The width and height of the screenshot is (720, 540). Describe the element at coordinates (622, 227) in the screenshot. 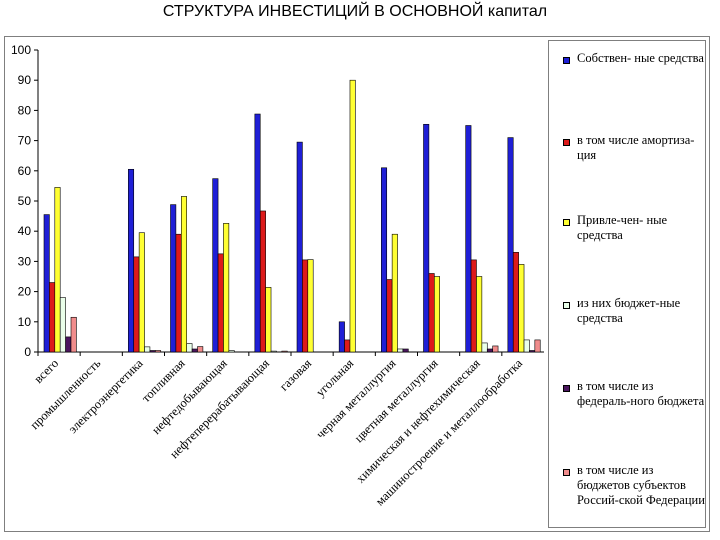

I see `legend-label: Привле-чен- ные средства` at that location.